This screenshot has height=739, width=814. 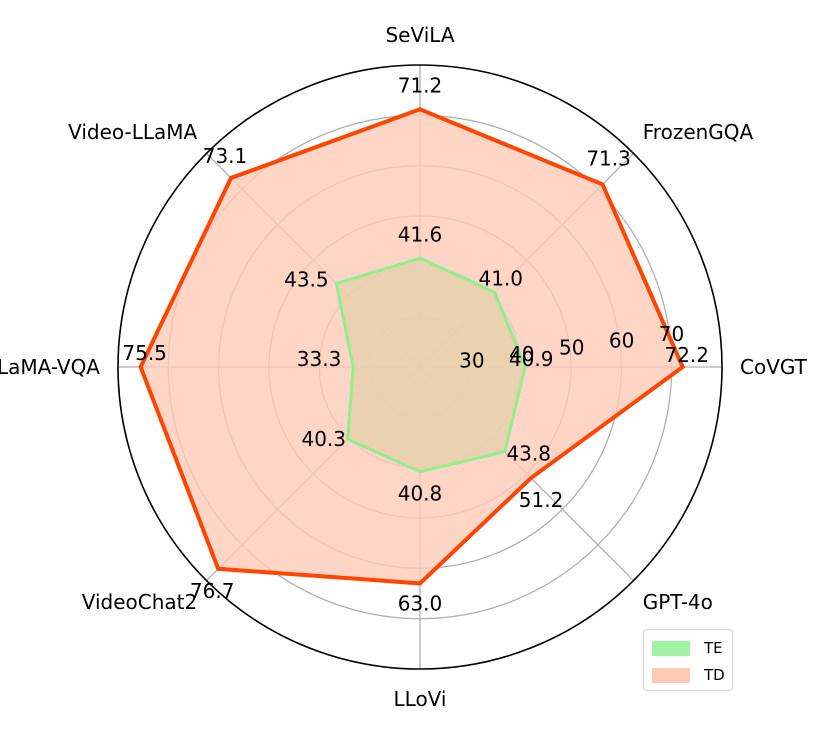 What do you see at coordinates (420, 603) in the screenshot?
I see `value-label-td-4: 63.0` at bounding box center [420, 603].